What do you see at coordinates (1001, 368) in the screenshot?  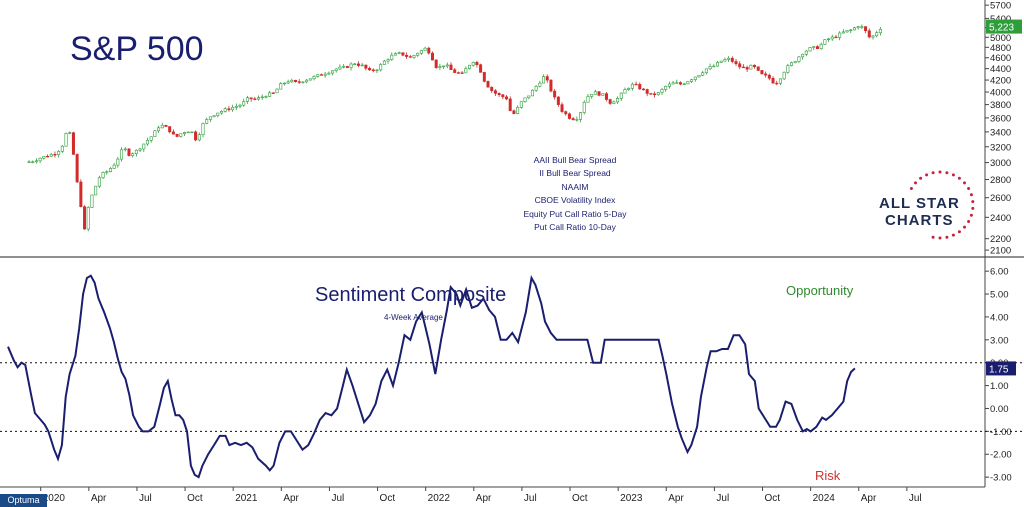 I see `sentiment-last-badge-bg` at bounding box center [1001, 368].